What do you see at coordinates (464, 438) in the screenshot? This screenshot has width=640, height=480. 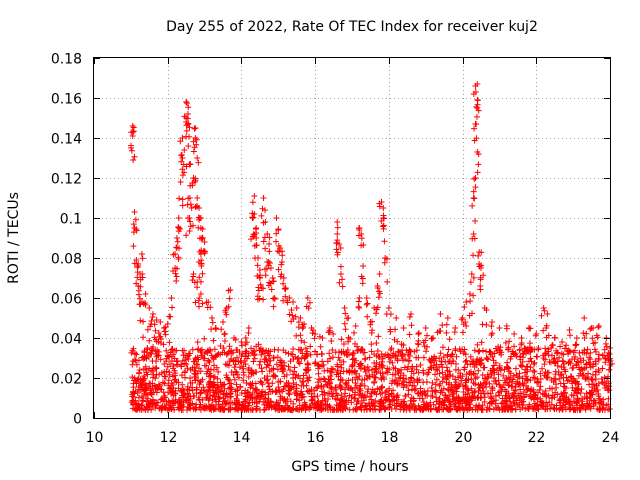 I see `x-tick-label: 20` at bounding box center [464, 438].